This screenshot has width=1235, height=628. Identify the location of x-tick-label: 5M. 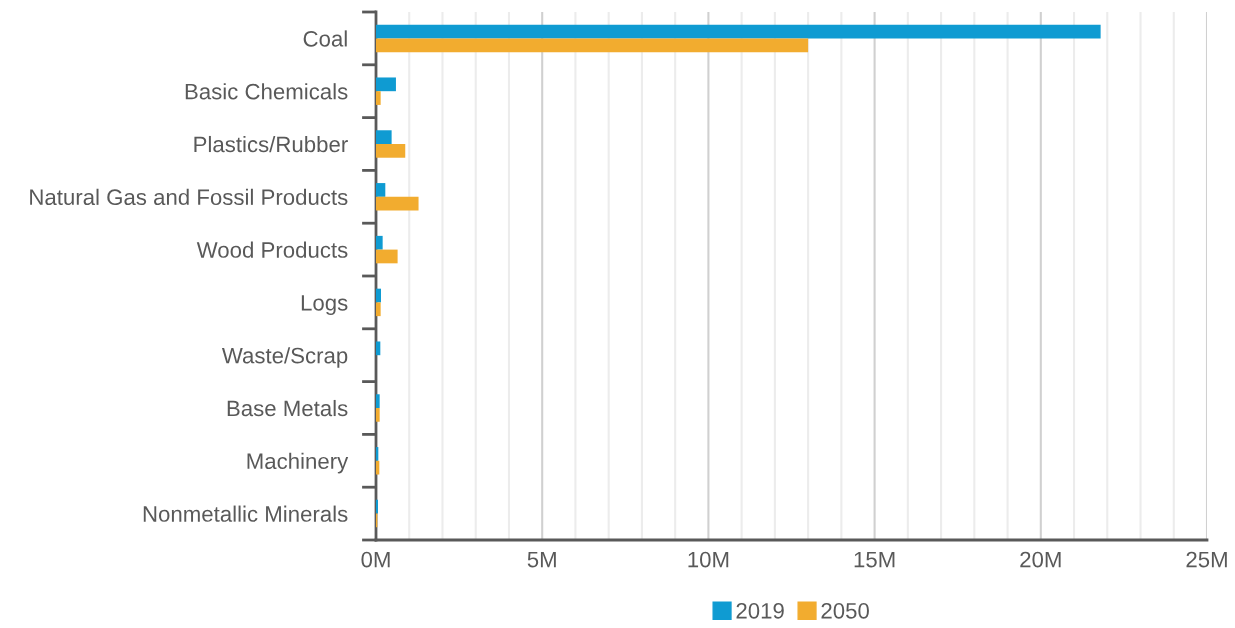
(541, 559).